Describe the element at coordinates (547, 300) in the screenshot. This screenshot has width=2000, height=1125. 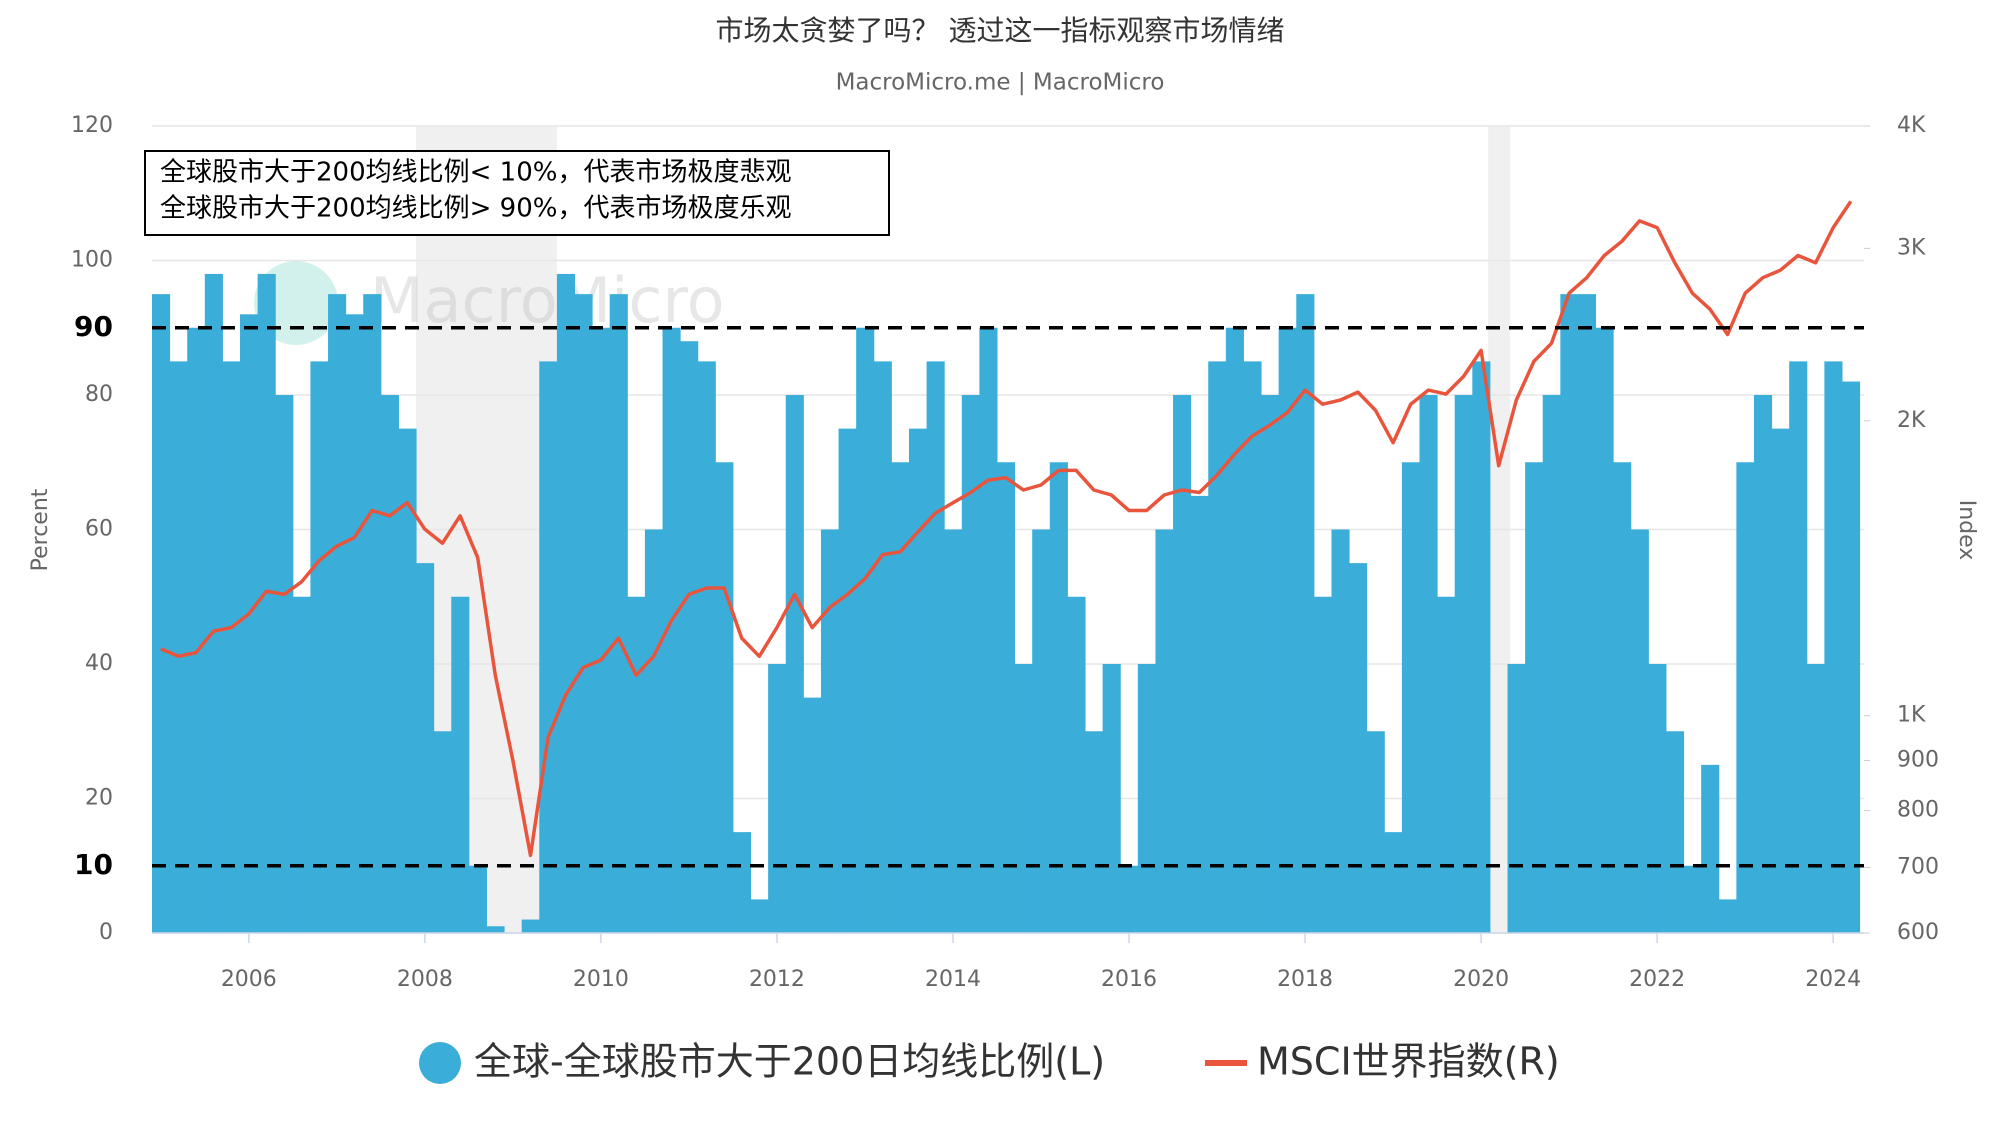
I see `watermark: MacroMicro` at that location.